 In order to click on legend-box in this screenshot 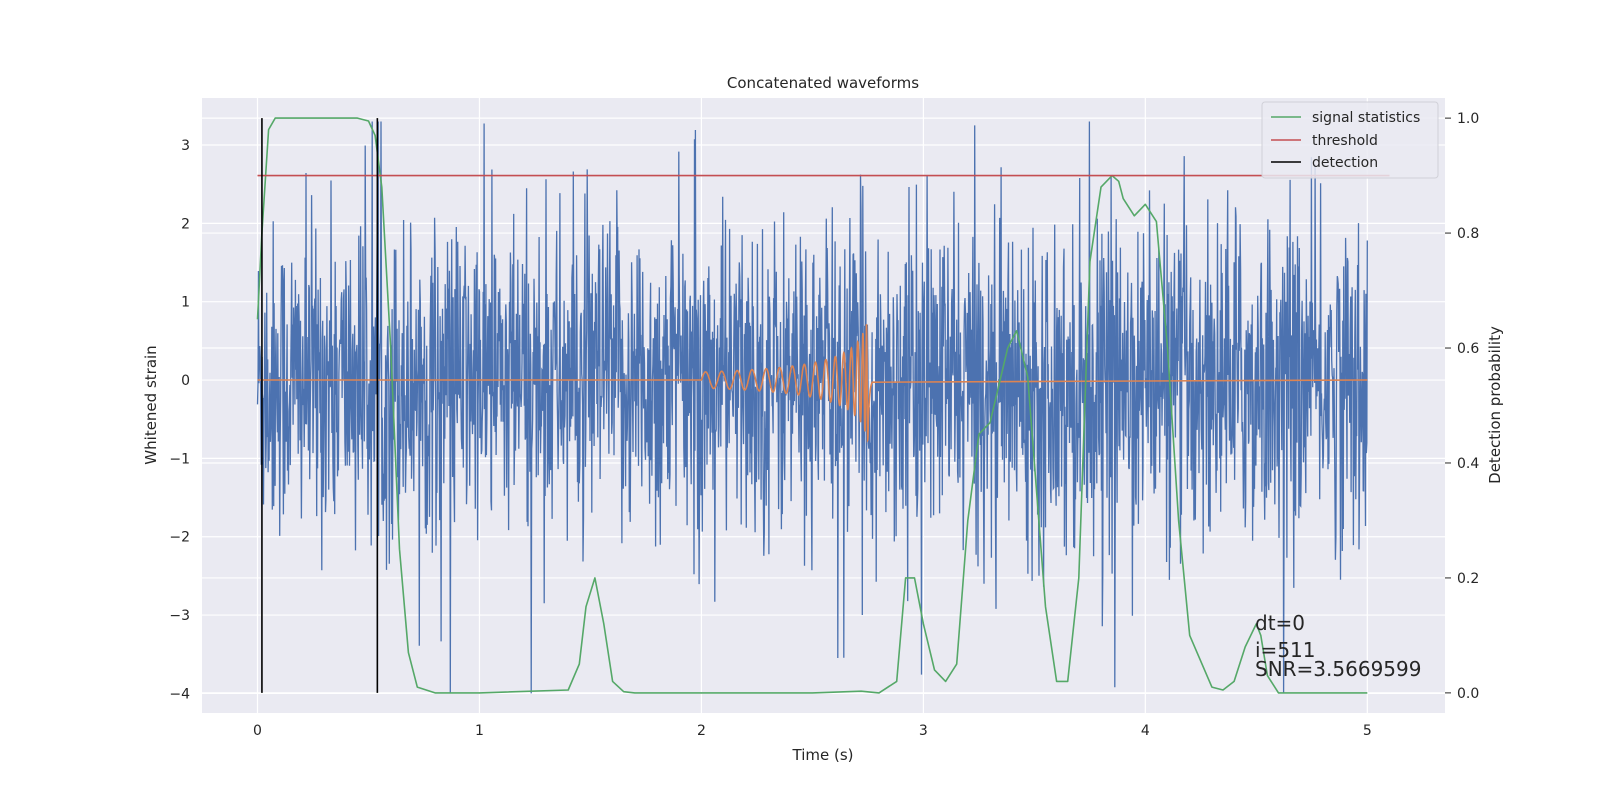, I will do `click(1350, 140)`.